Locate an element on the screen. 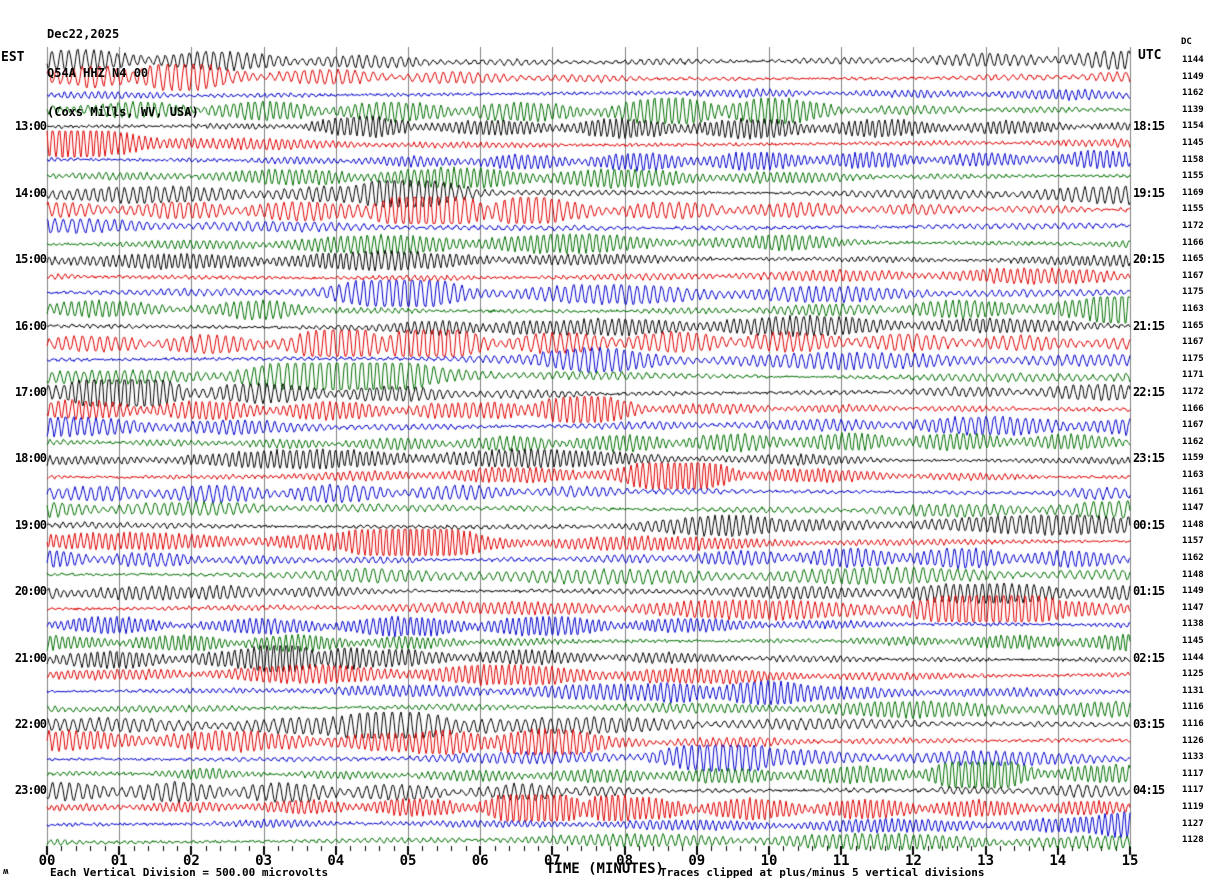 This screenshot has height=886, width=1210. dc-value: 1161 is located at coordinates (1193, 491).